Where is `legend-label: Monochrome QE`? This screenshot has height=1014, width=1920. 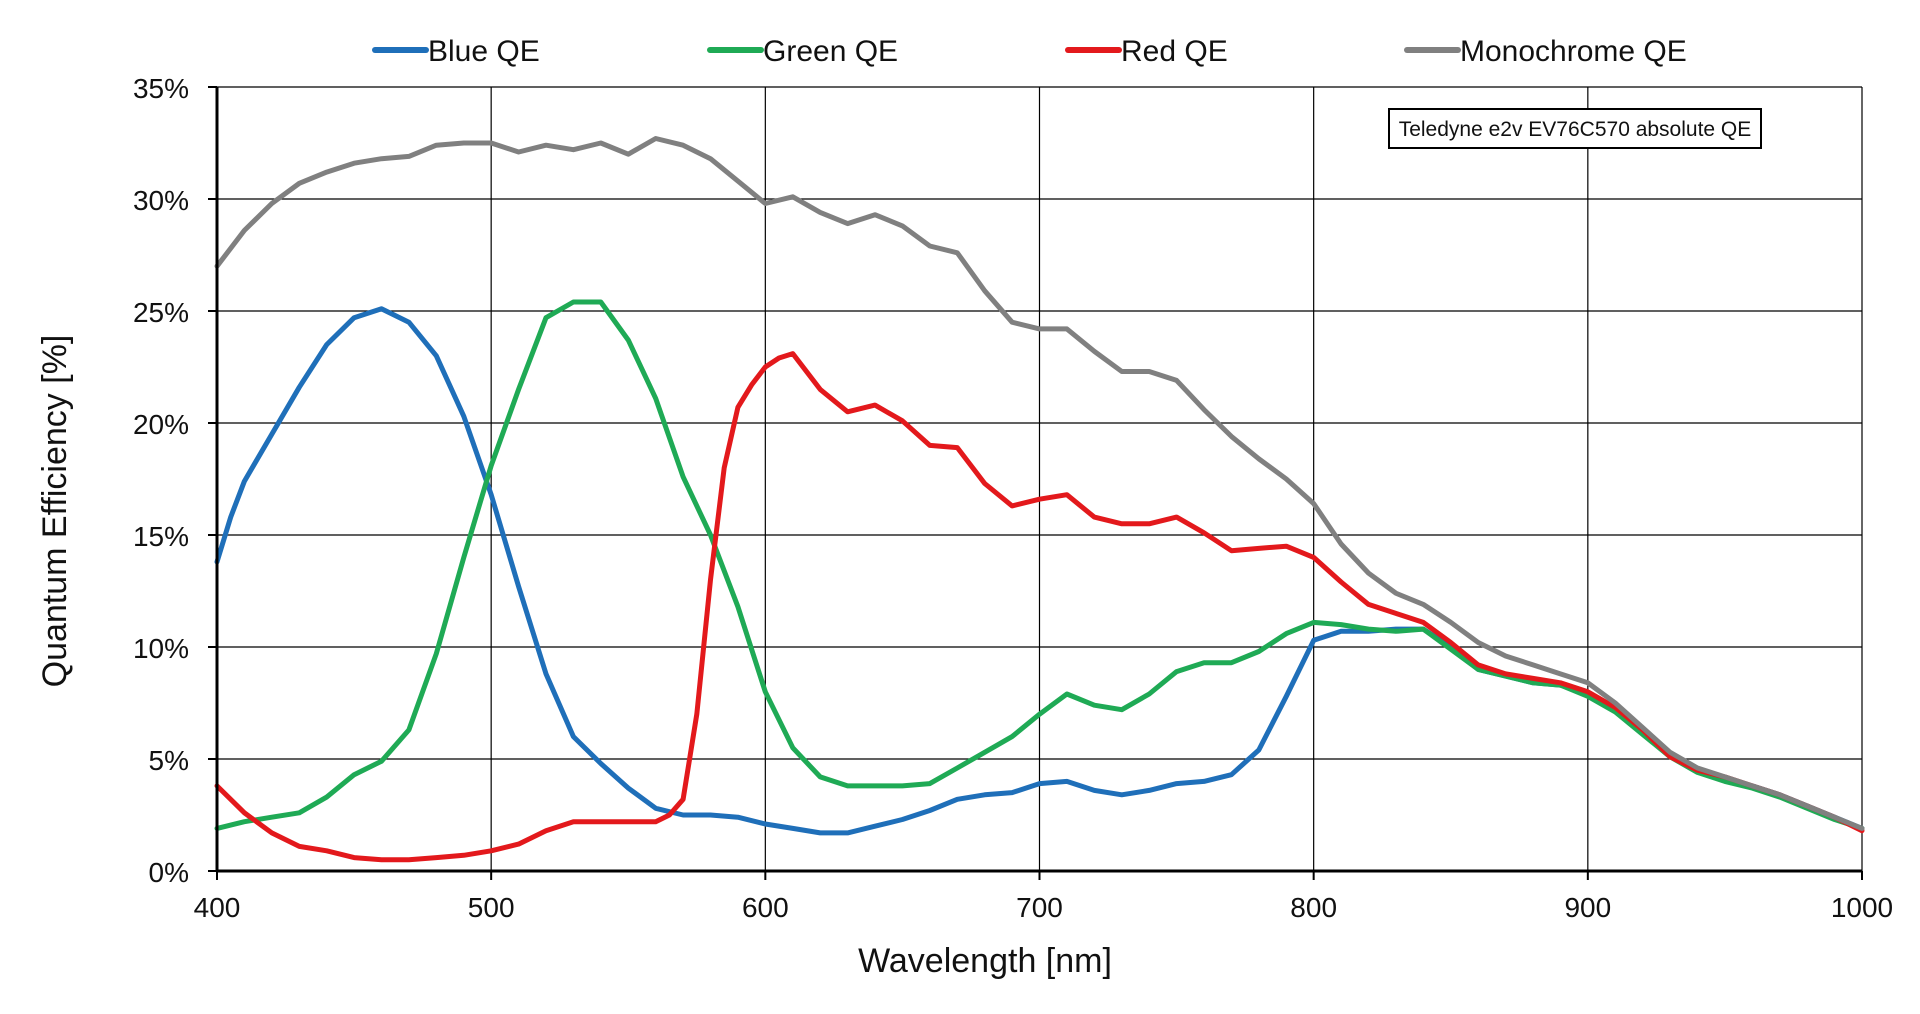
legend-label: Monochrome QE is located at coordinates (1573, 51).